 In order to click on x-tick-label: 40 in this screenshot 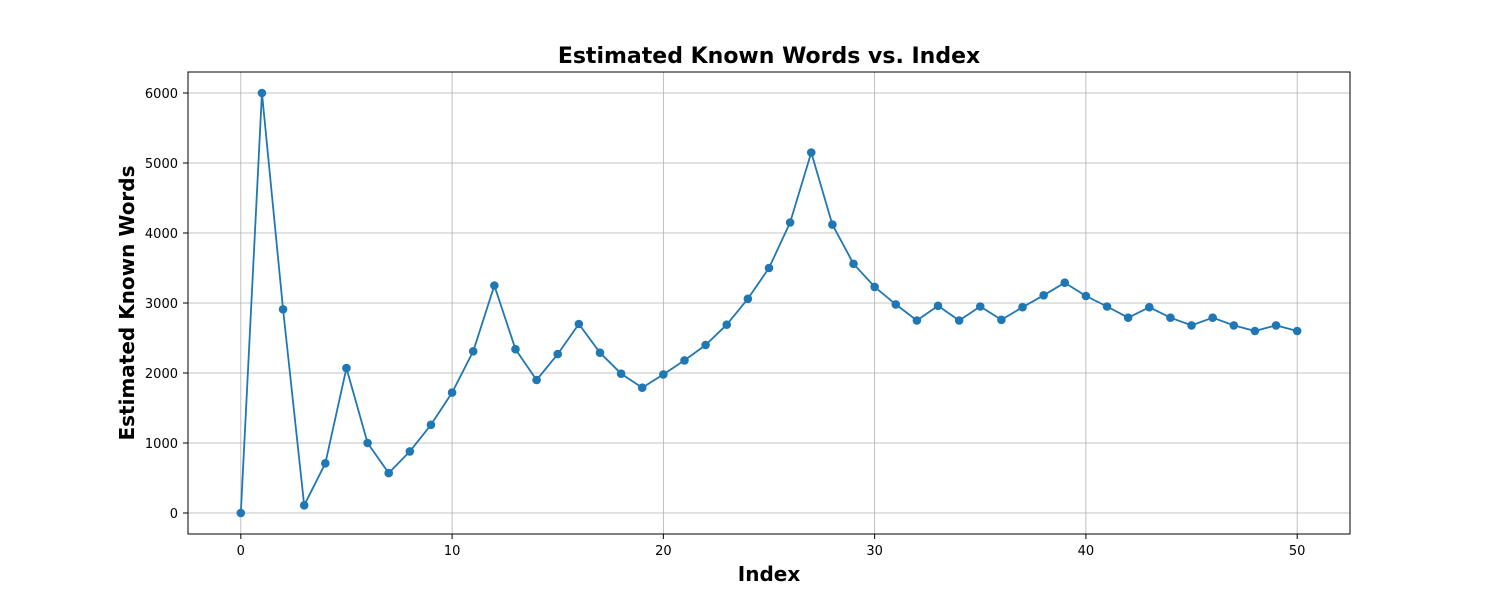, I will do `click(1086, 551)`.